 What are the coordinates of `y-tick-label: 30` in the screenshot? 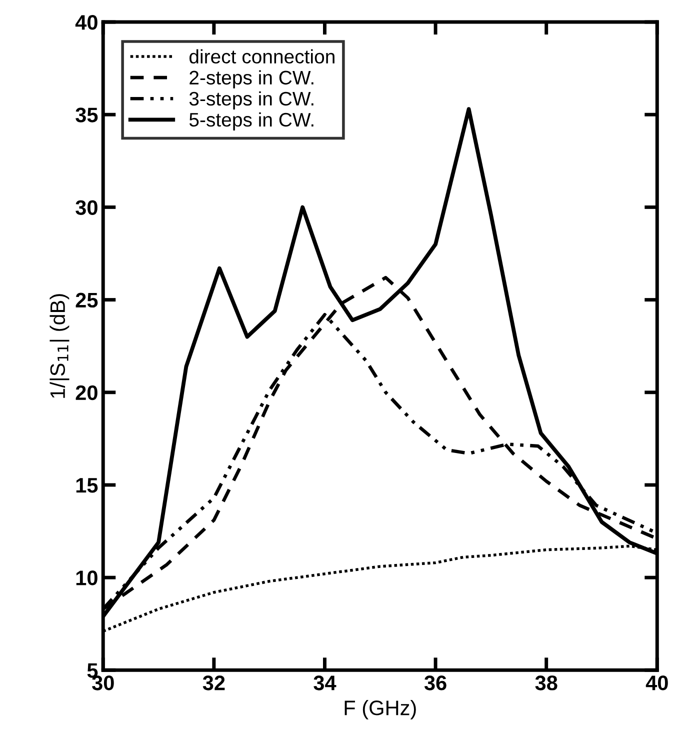 It's located at (87, 207).